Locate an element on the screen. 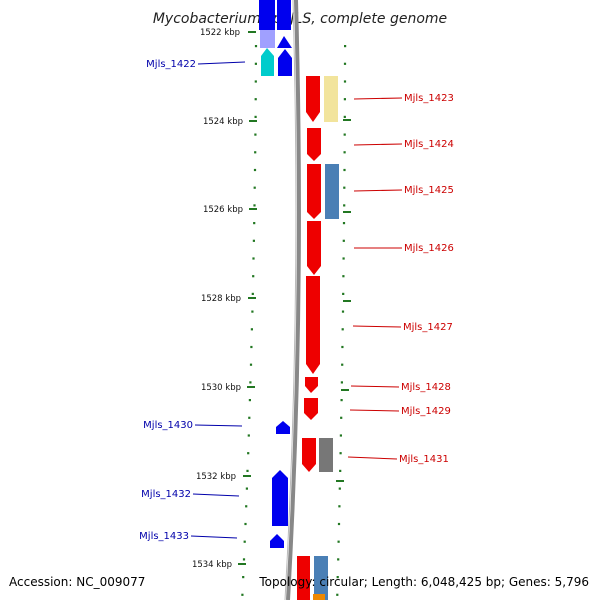  scale-label-1532: 1532 kbp is located at coordinates (216, 477).